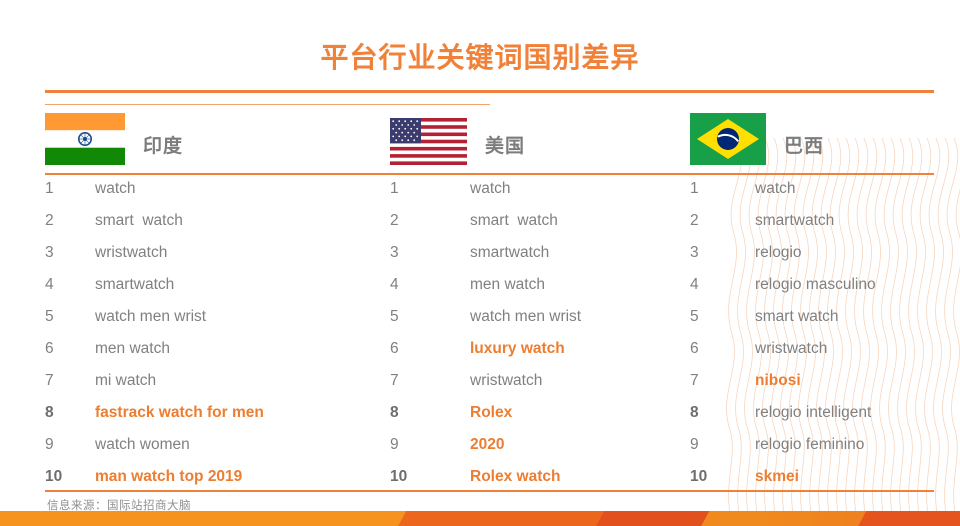 This screenshot has width=960, height=526. Describe the element at coordinates (728, 139) in the screenshot. I see `brazil-flag-icon` at that location.